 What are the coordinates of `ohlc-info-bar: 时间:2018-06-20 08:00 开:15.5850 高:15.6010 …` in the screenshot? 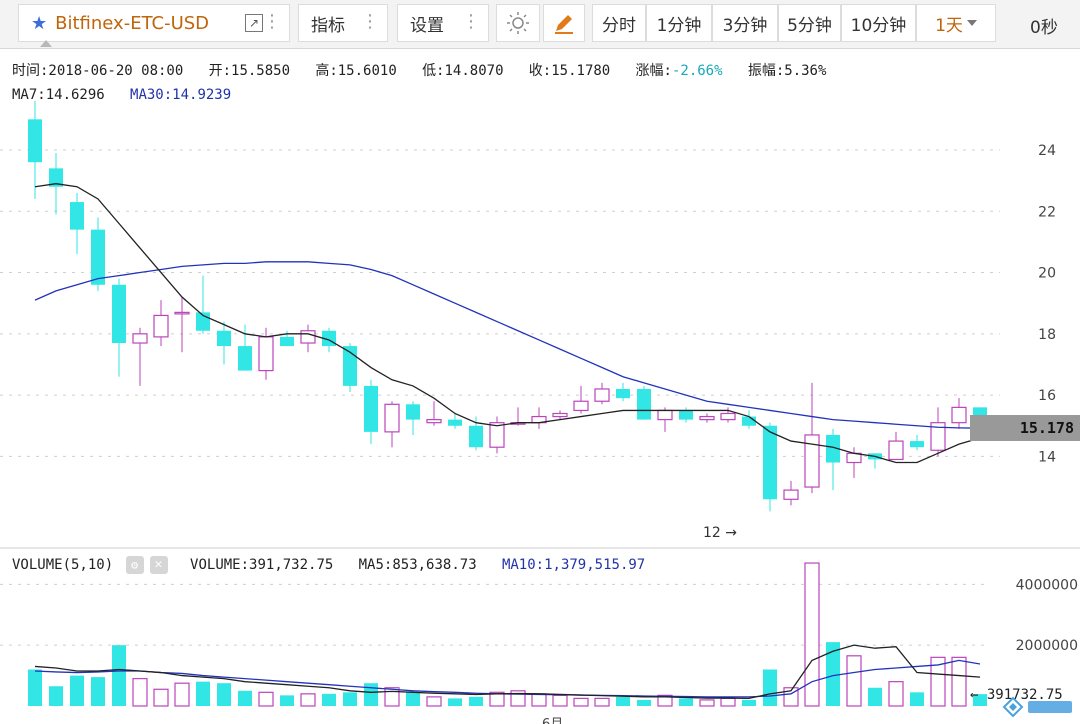 It's located at (419, 70).